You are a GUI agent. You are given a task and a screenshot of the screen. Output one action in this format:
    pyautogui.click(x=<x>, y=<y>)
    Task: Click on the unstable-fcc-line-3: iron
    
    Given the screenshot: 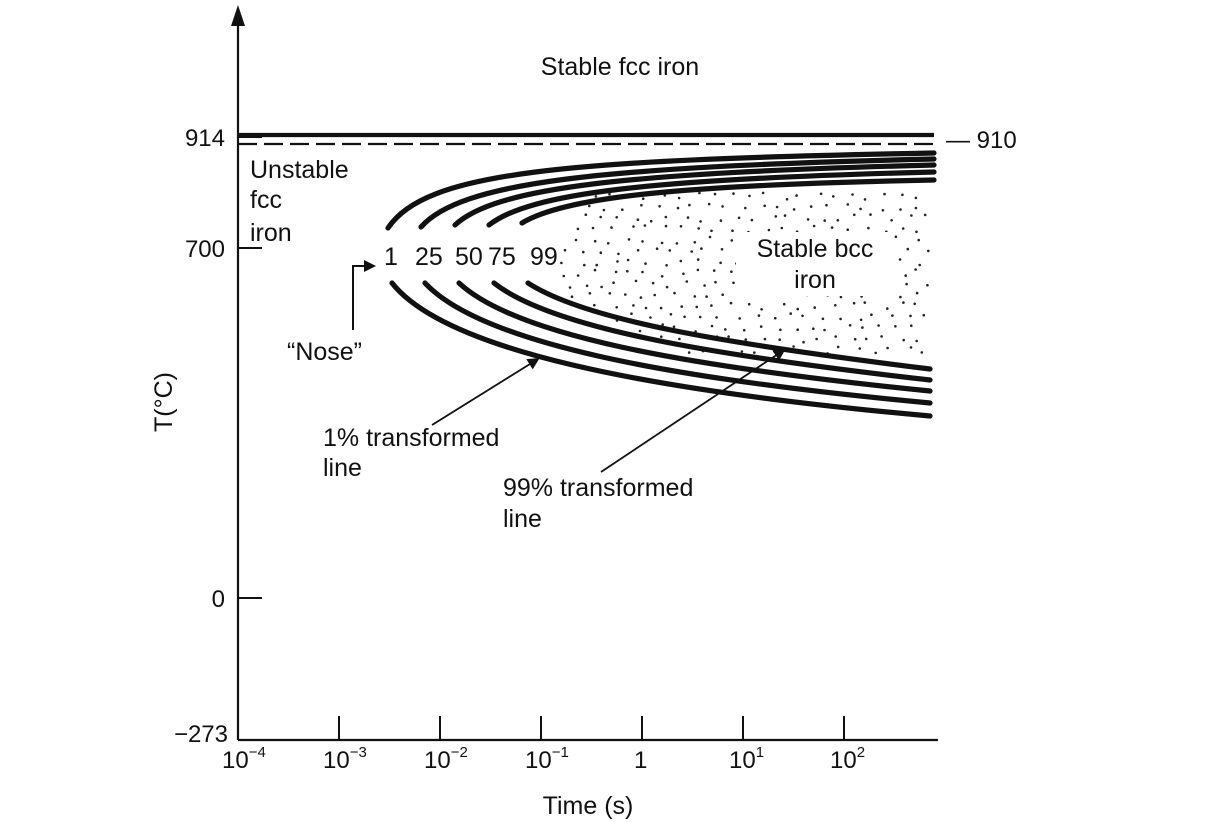 What is the action you would take?
    pyautogui.click(x=271, y=233)
    